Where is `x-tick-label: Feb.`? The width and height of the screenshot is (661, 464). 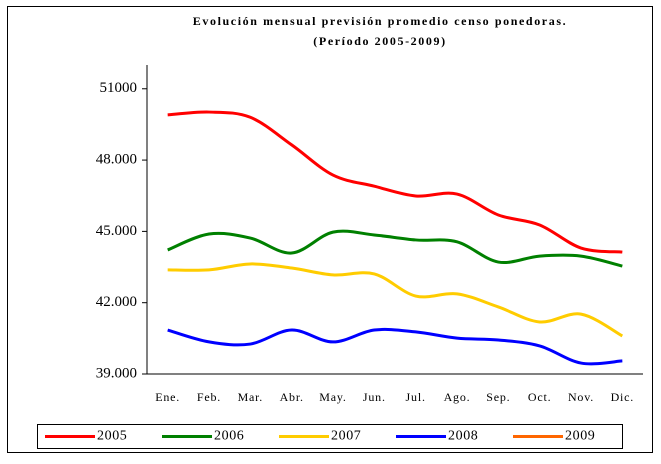
x-tick-label: Feb. is located at coordinates (209, 397).